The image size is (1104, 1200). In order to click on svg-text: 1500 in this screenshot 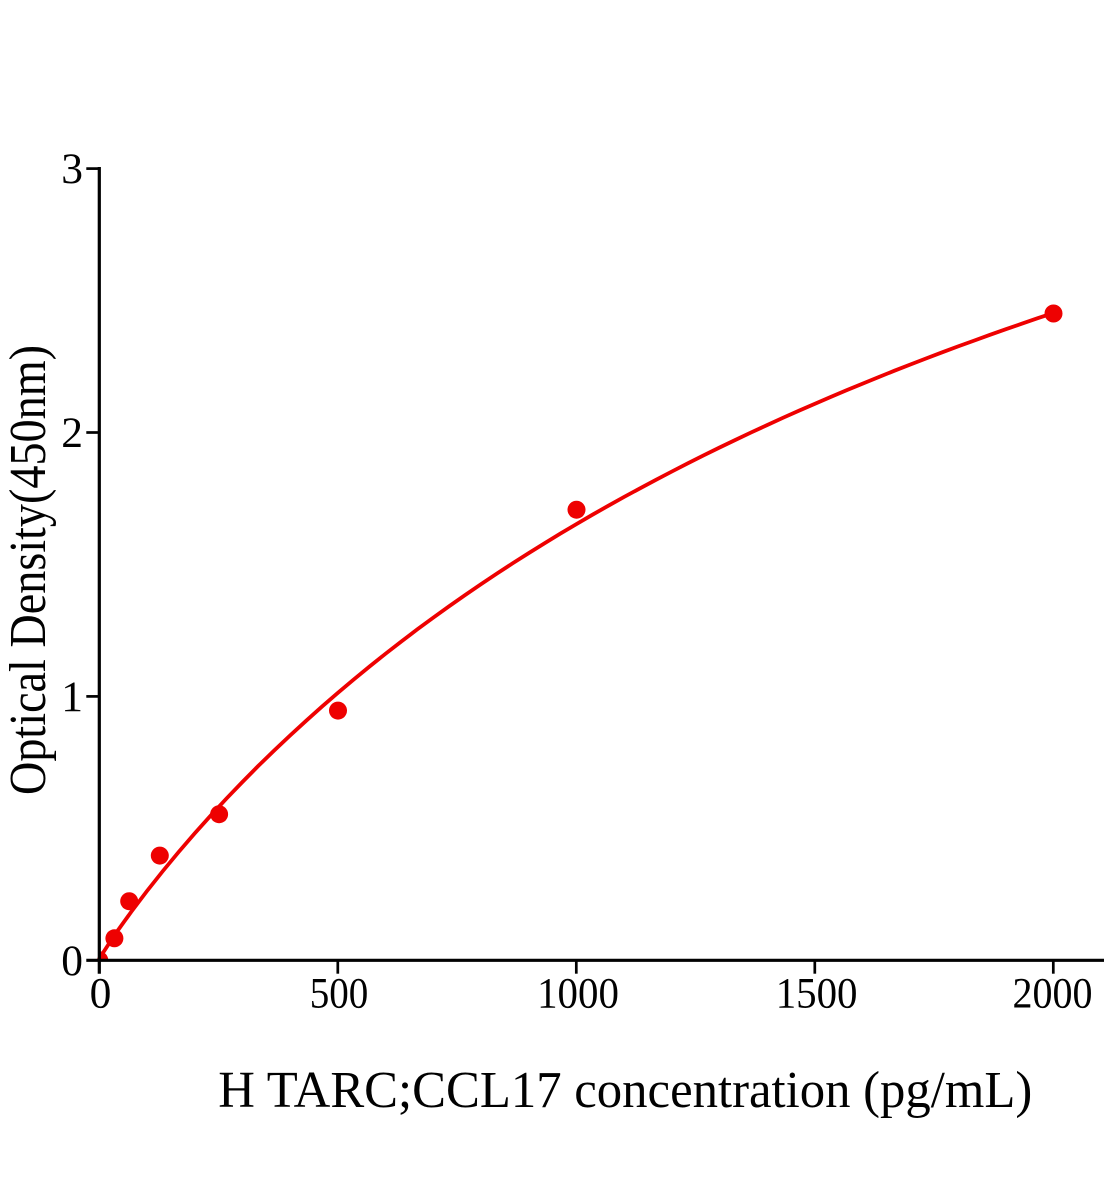, I will do `click(817, 994)`.